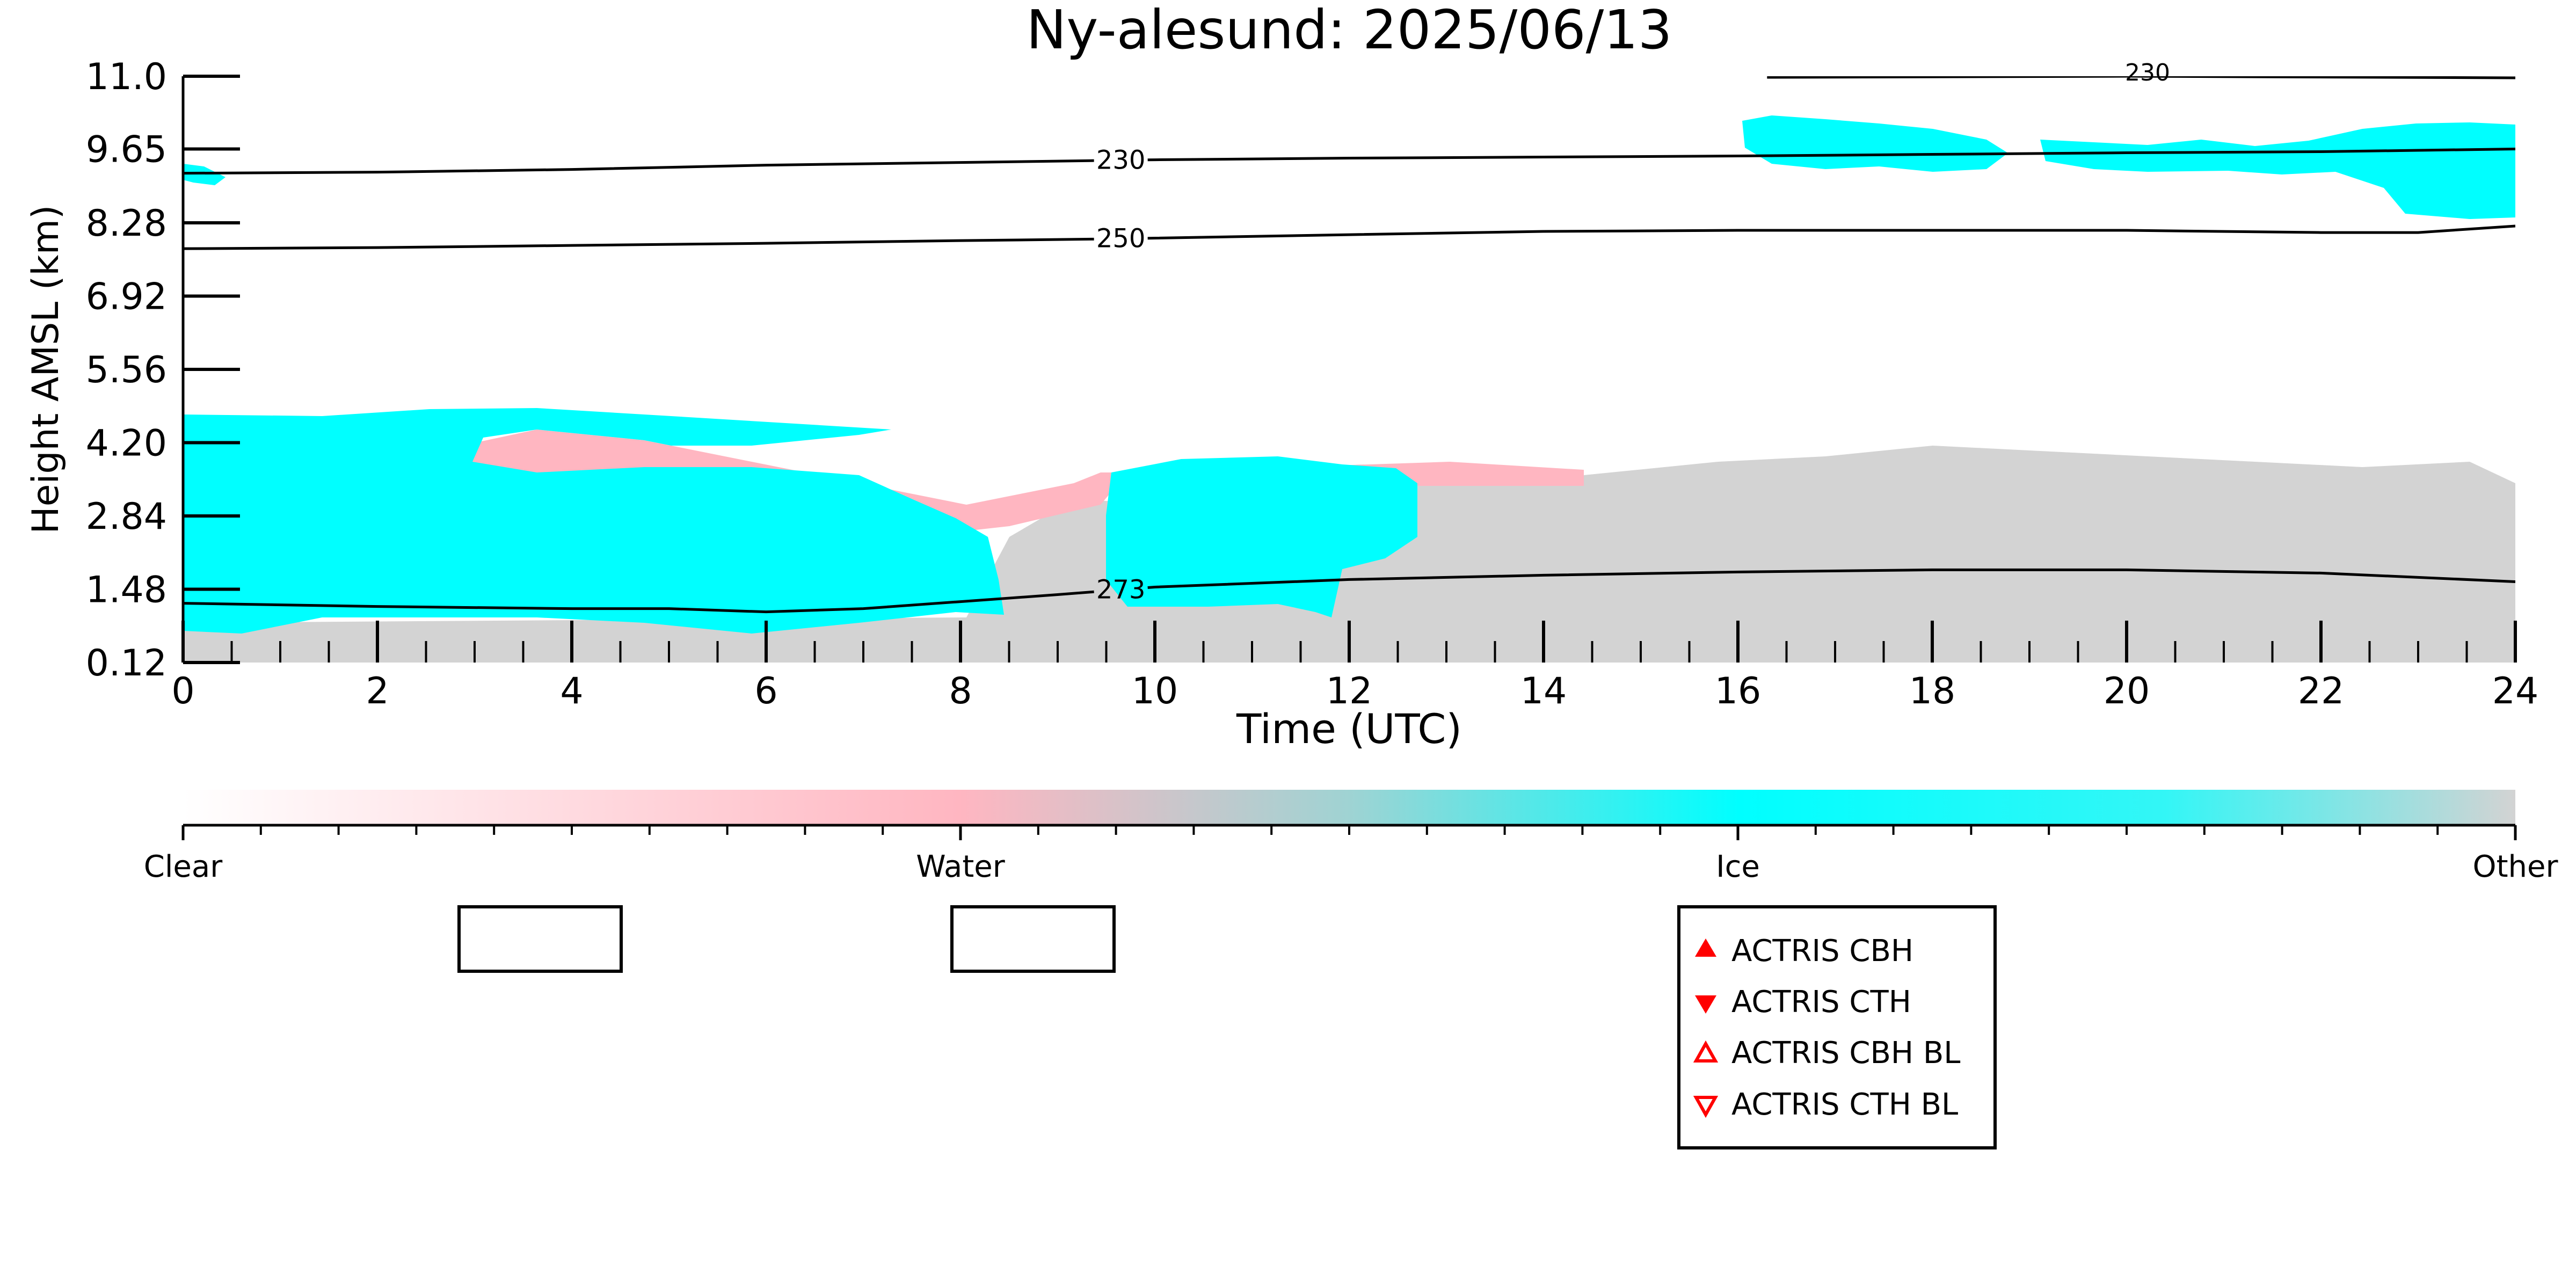  Describe the element at coordinates (765, 691) in the screenshot. I see `x-tick-label: 6` at that location.